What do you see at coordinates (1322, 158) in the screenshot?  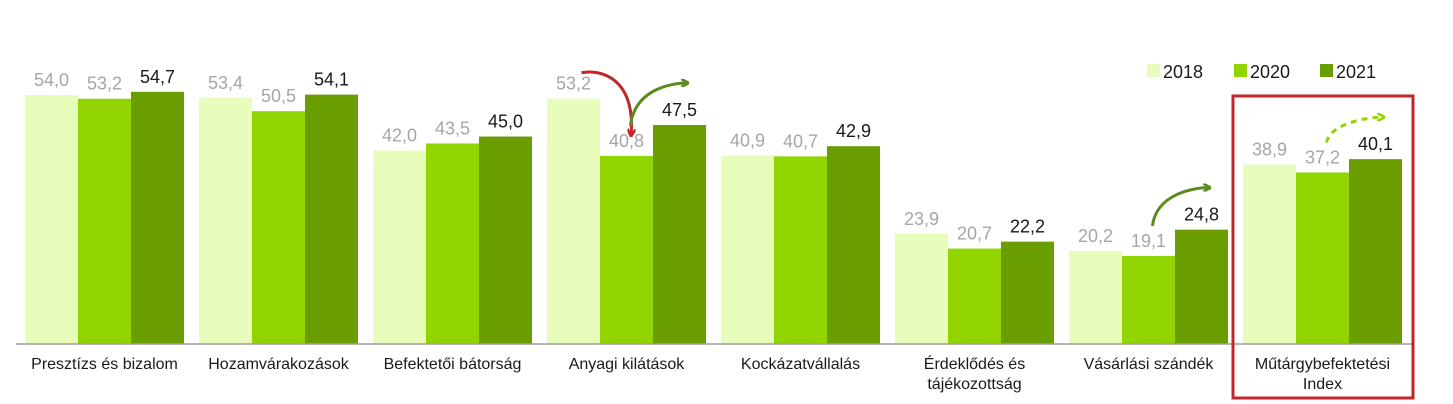 I see `value-label-mutargybefektetesi-index-2020: 37,2` at bounding box center [1322, 158].